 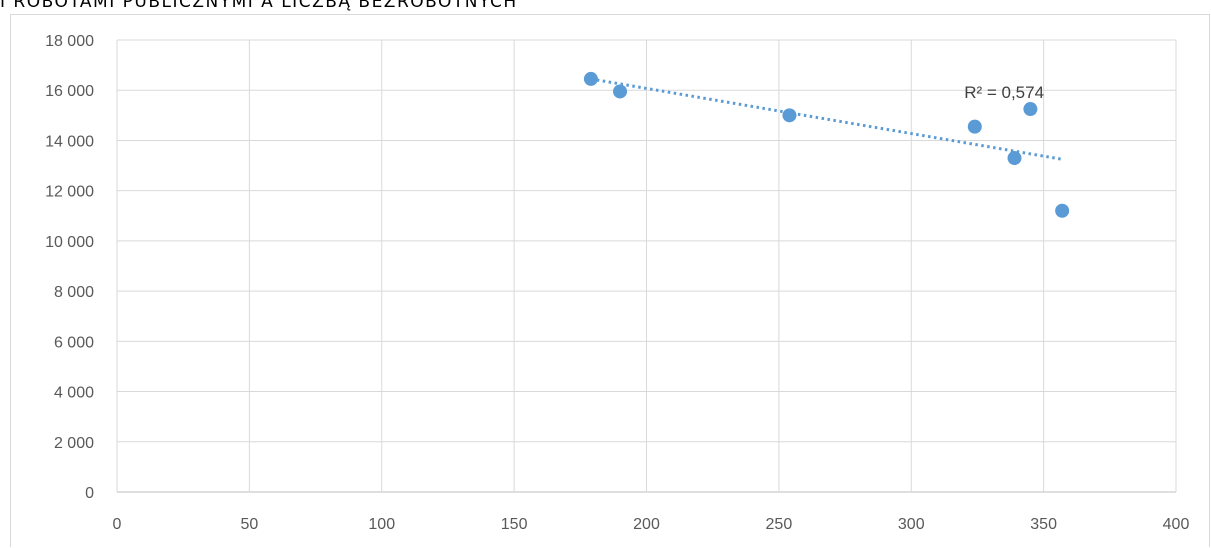 What do you see at coordinates (1176, 524) in the screenshot?
I see `x-tick-label: 400` at bounding box center [1176, 524].